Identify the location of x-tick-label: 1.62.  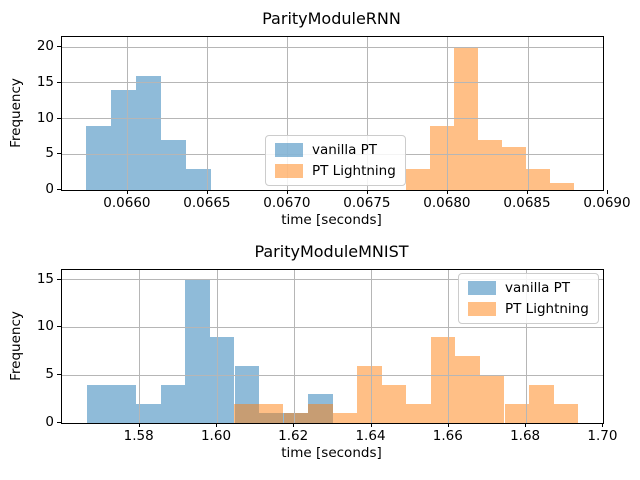
(293, 436).